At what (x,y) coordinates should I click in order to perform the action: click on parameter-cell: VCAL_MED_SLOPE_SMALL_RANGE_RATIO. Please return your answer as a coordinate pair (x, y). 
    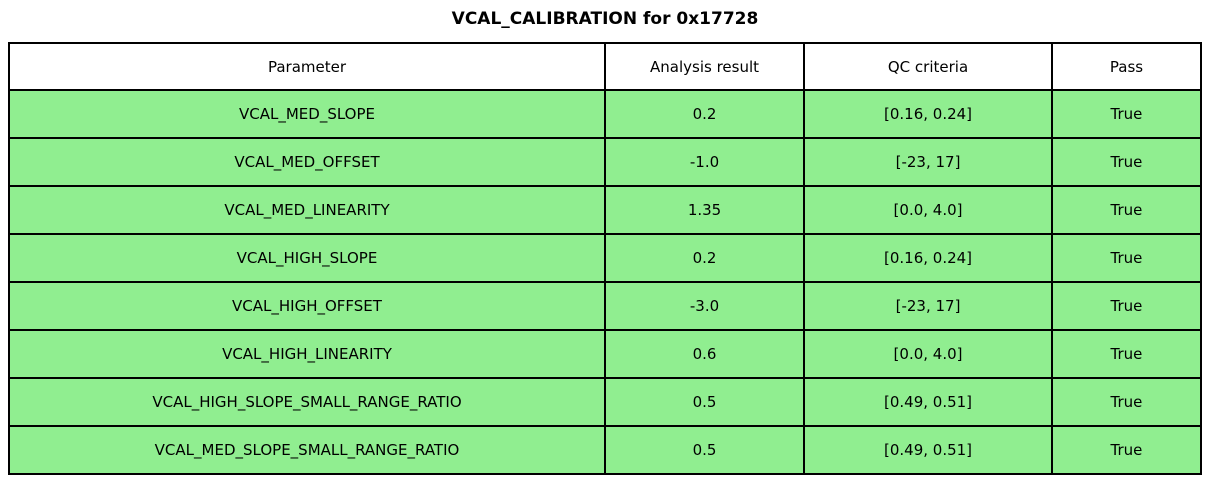
    Looking at the image, I should click on (307, 450).